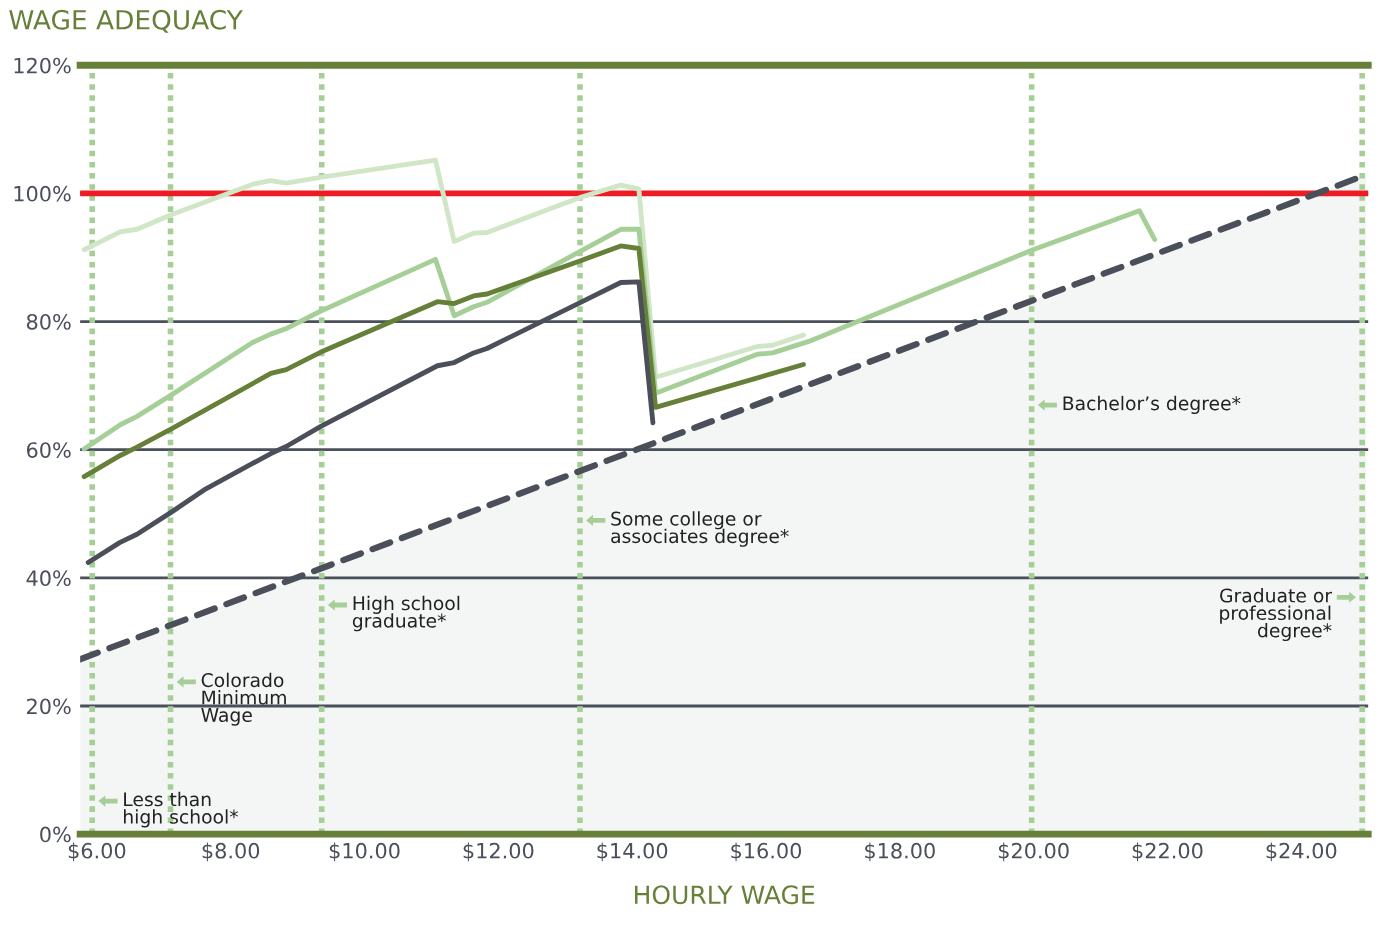  What do you see at coordinates (231, 852) in the screenshot?
I see `x-tick-label: $8.00` at bounding box center [231, 852].